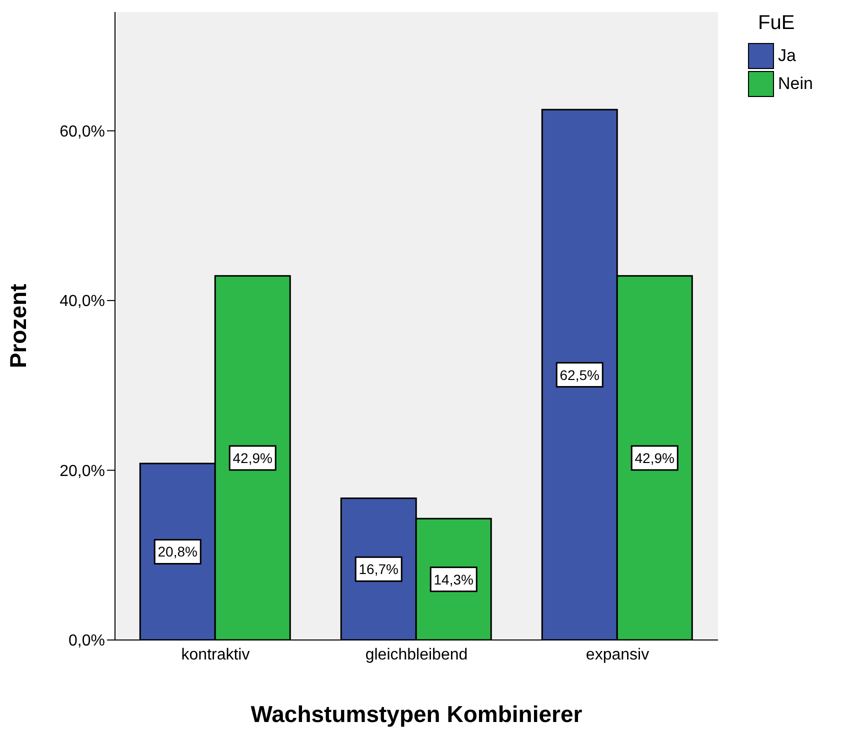 The height and width of the screenshot is (738, 848). Describe the element at coordinates (795, 84) in the screenshot. I see `legend-label: Nein` at that location.